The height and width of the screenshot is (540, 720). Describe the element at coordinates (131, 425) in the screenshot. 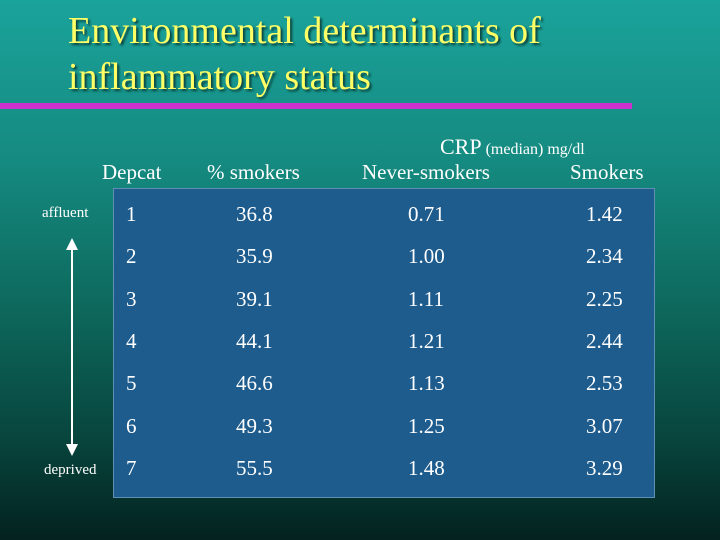

I see `cell-depcat: 6` at that location.